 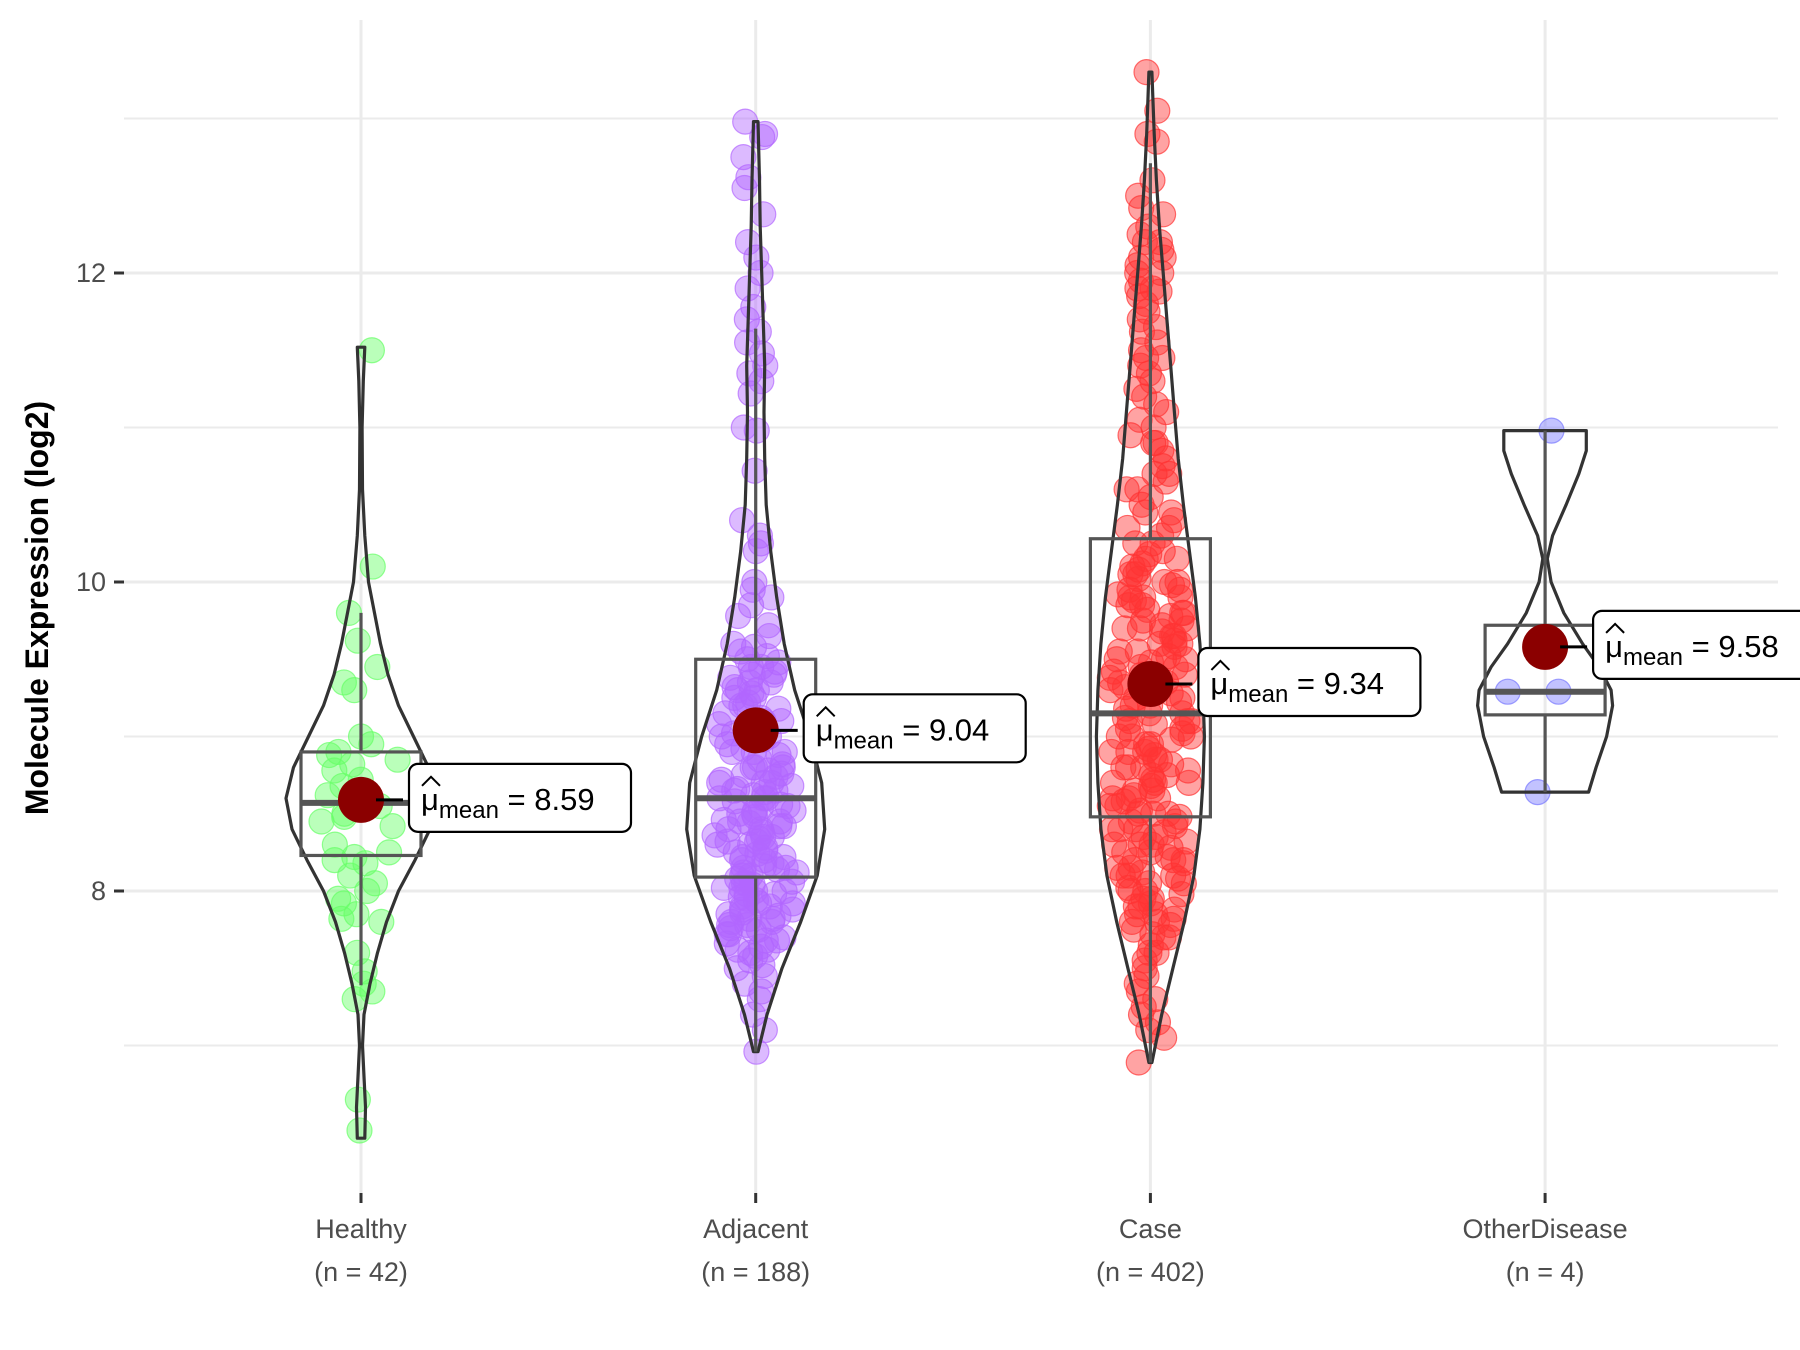 I want to click on mean-label-text: μmean = 9.58, so click(x=1692, y=650).